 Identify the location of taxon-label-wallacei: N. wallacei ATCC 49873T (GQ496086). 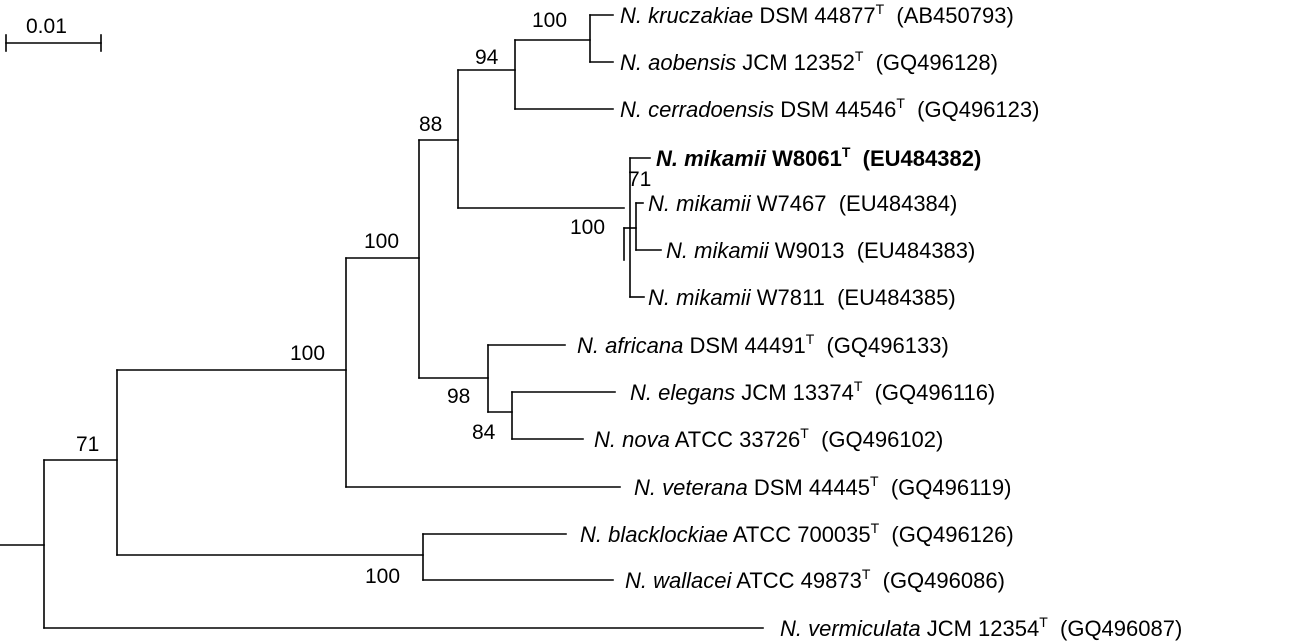
(815, 579).